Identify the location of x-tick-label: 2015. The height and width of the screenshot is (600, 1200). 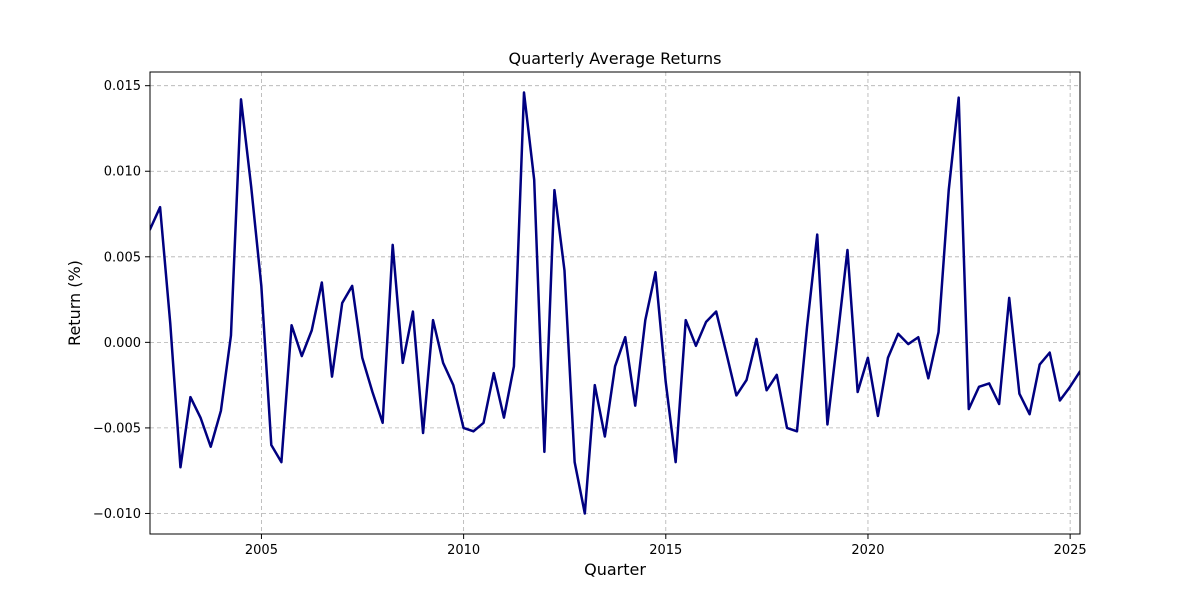
(665, 550).